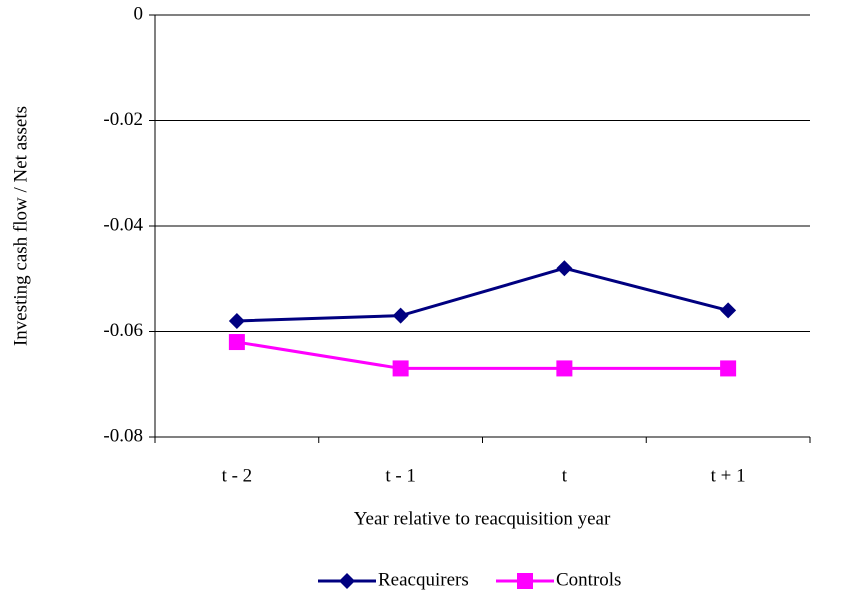  What do you see at coordinates (237, 475) in the screenshot?
I see `x-tick-label: t - 2` at bounding box center [237, 475].